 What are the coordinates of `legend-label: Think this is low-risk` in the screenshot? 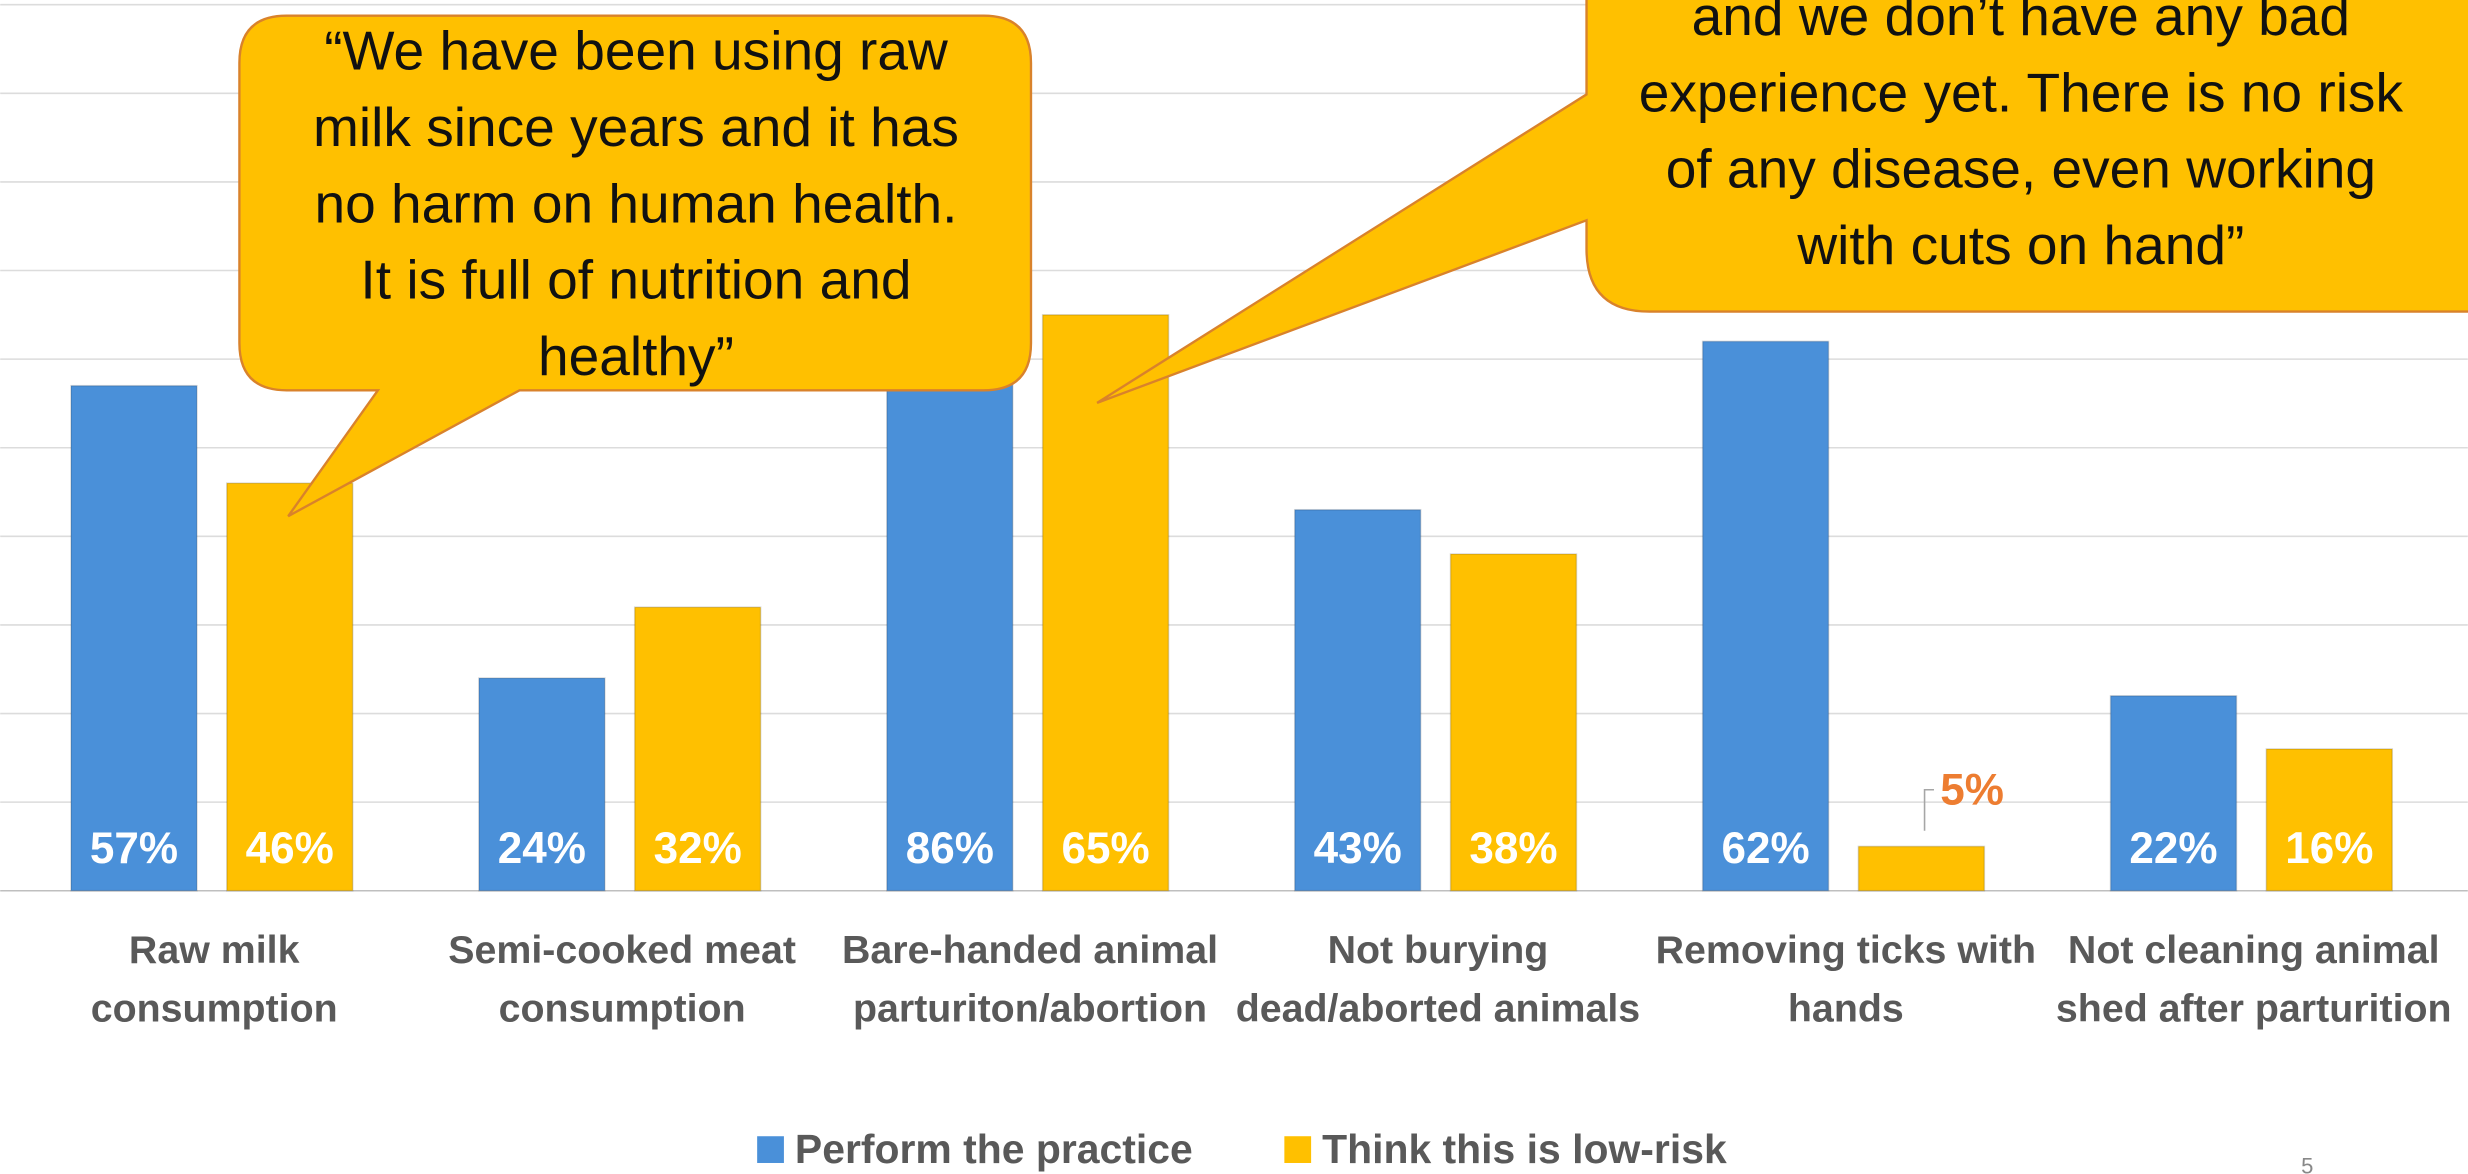 It's located at (1524, 1149).